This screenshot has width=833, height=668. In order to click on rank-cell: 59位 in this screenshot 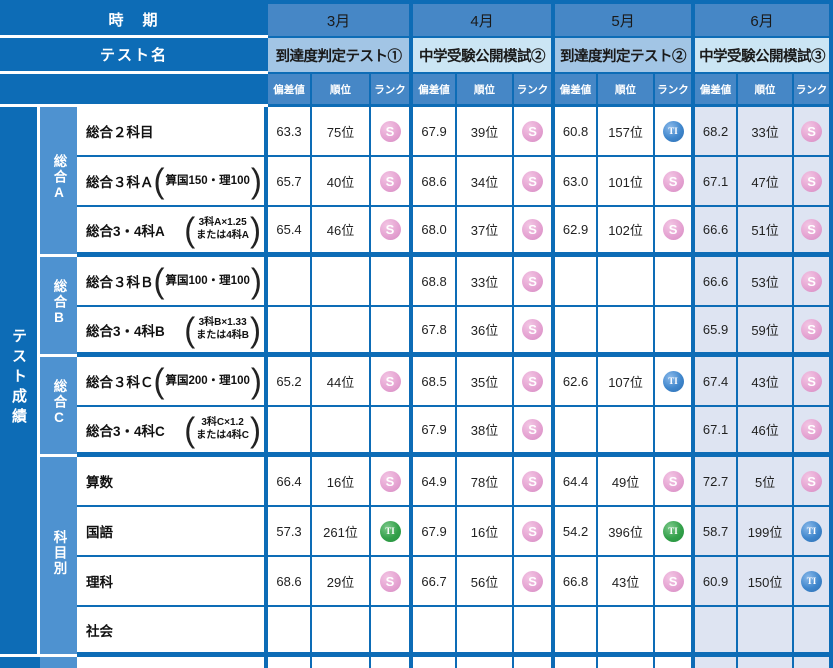, I will do `click(766, 332)`.